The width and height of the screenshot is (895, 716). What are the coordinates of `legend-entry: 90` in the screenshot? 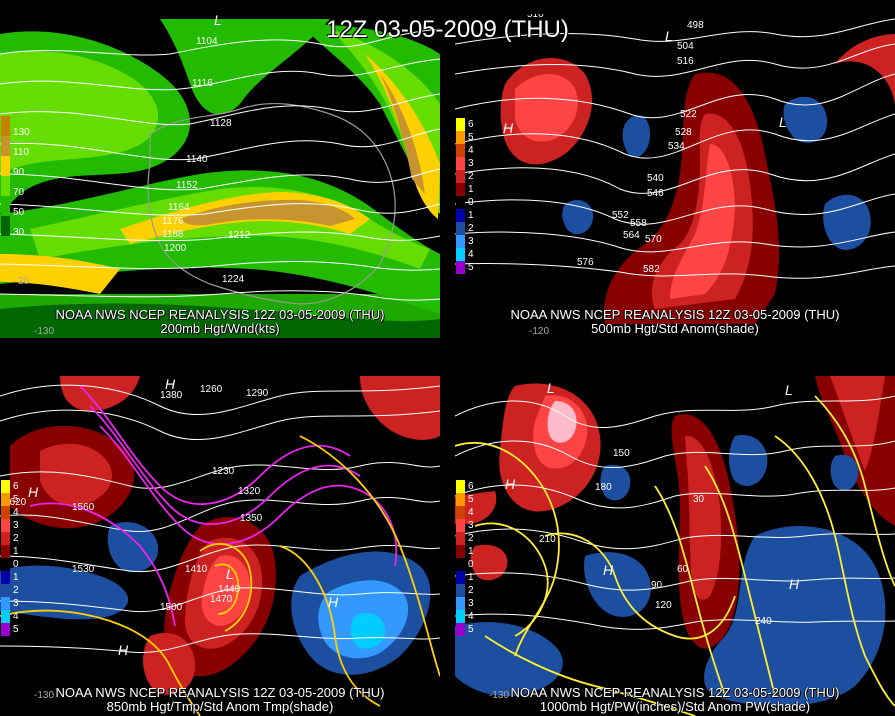 It's located at (16, 167).